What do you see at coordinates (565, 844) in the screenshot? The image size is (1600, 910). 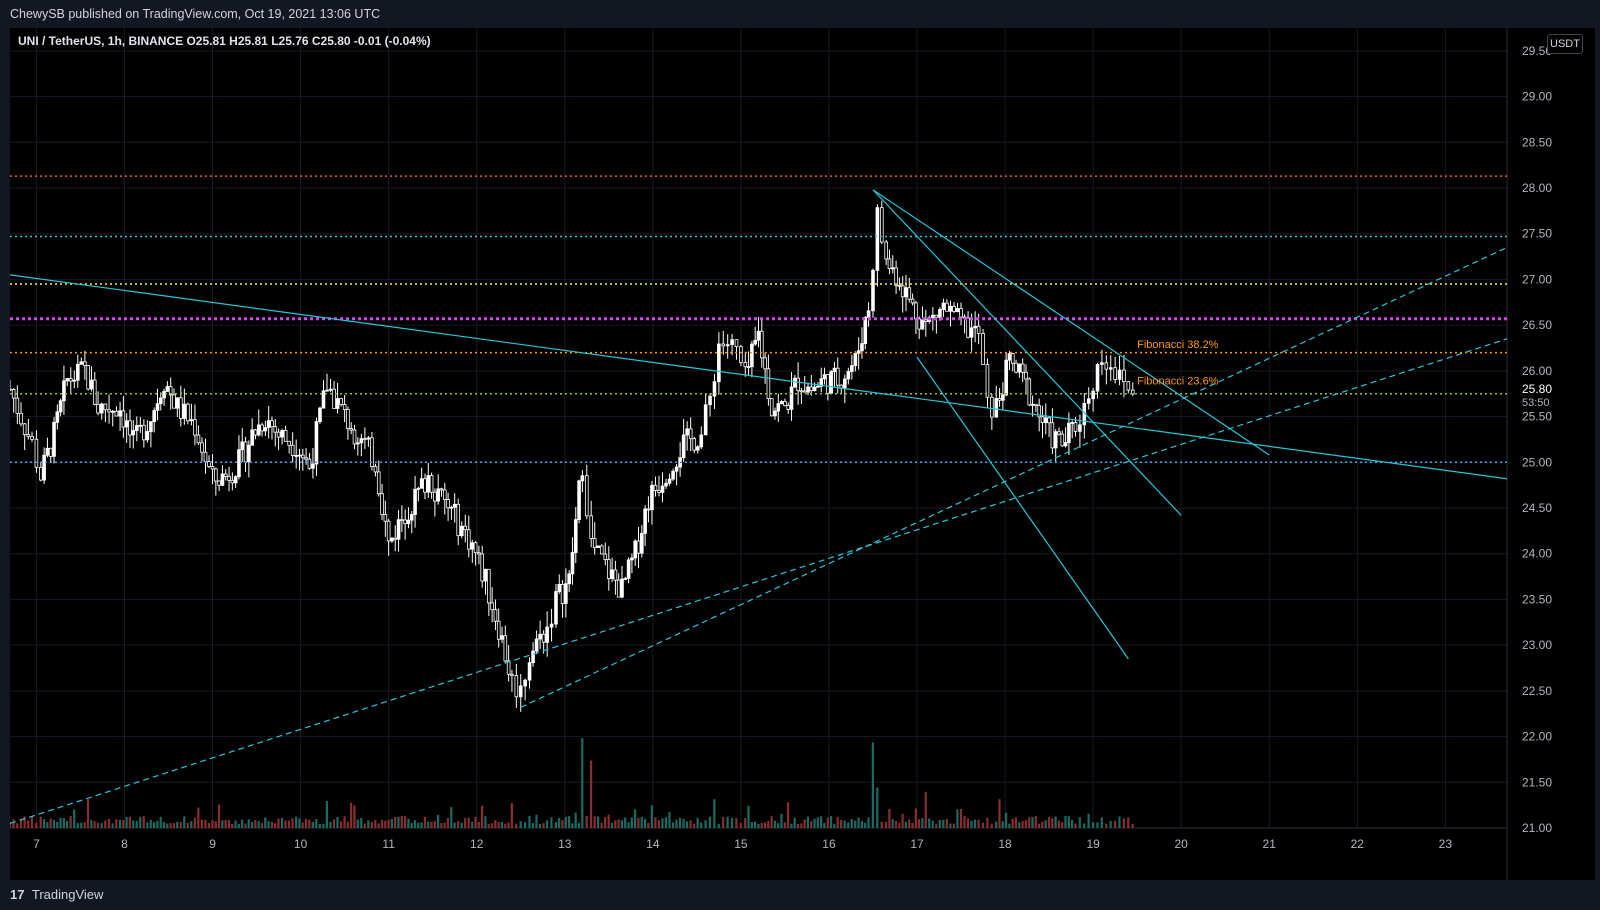 I see `time-tick-label: 13` at bounding box center [565, 844].